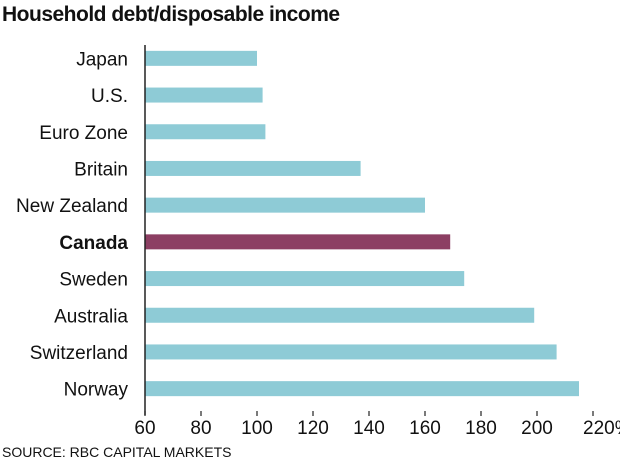  I want to click on category-label: U.S., so click(109, 96).